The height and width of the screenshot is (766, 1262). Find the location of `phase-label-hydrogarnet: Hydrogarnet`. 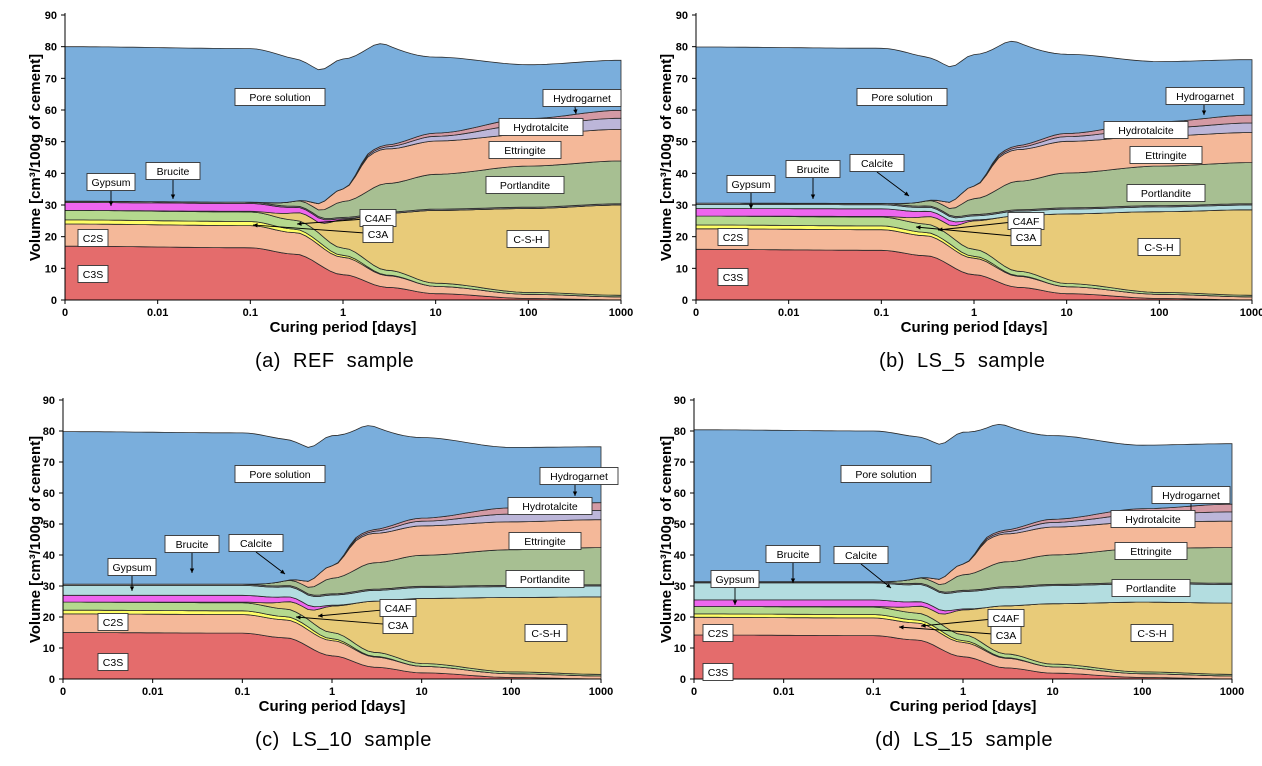

phase-label-hydrogarnet: Hydrogarnet is located at coordinates (579, 481).